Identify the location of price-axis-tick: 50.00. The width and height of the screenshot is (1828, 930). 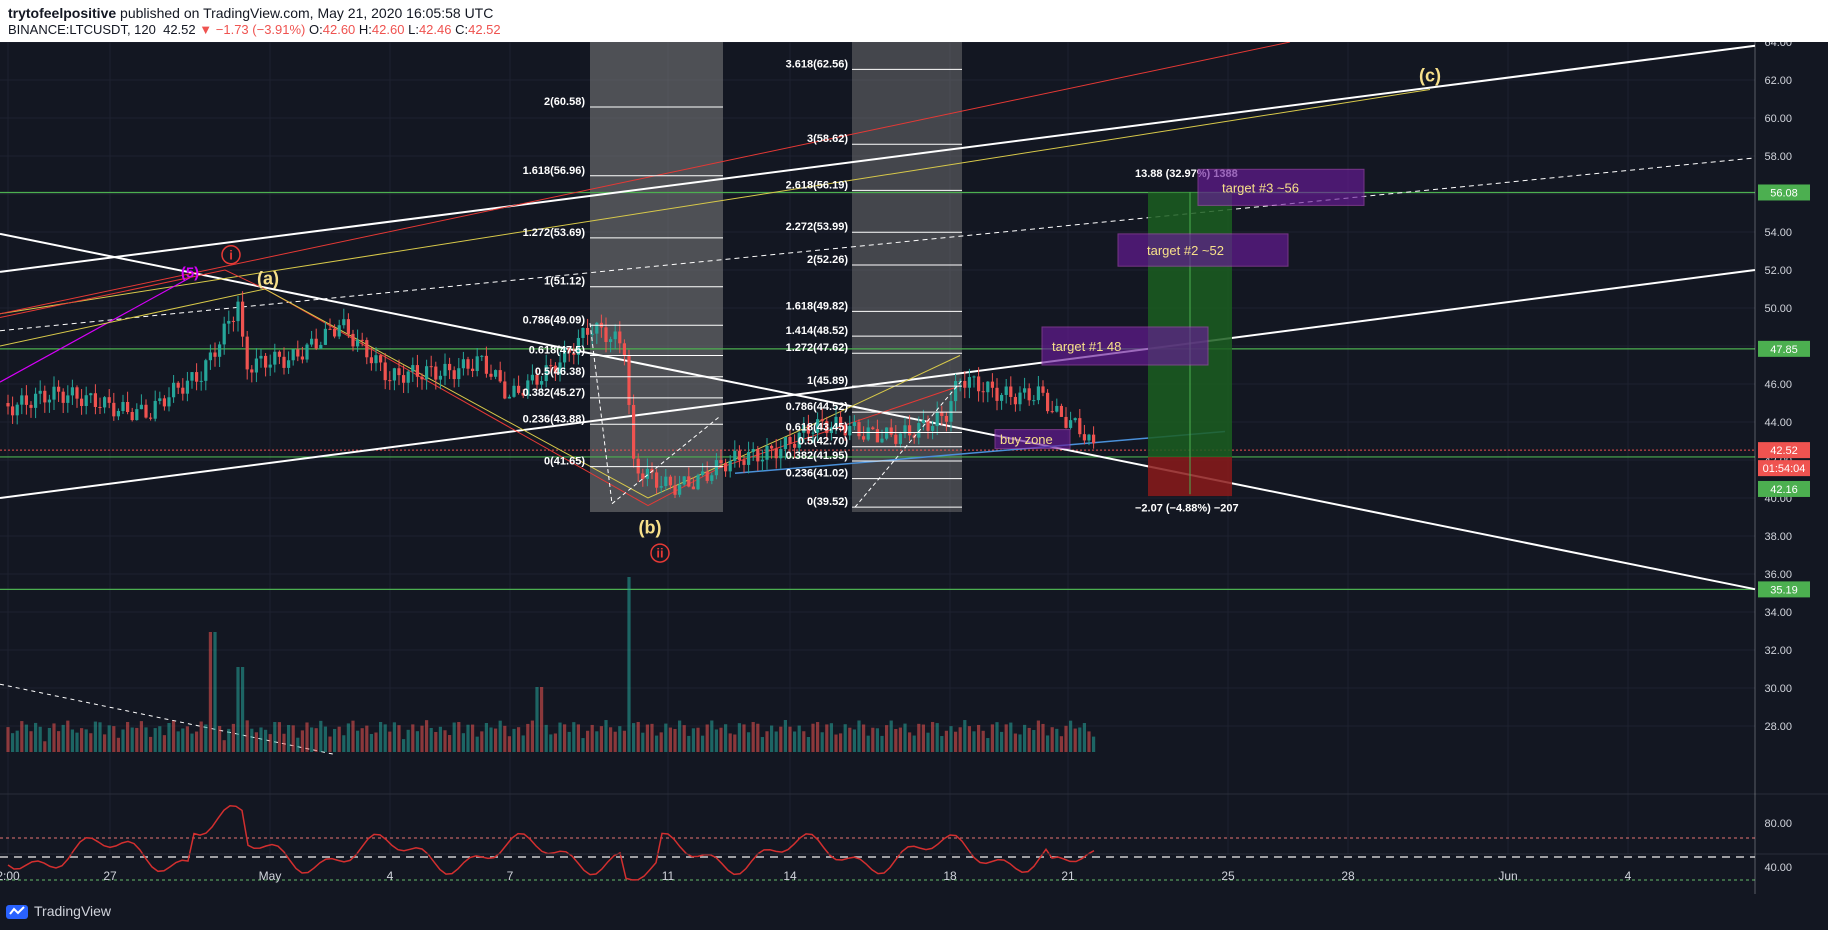
(1778, 309).